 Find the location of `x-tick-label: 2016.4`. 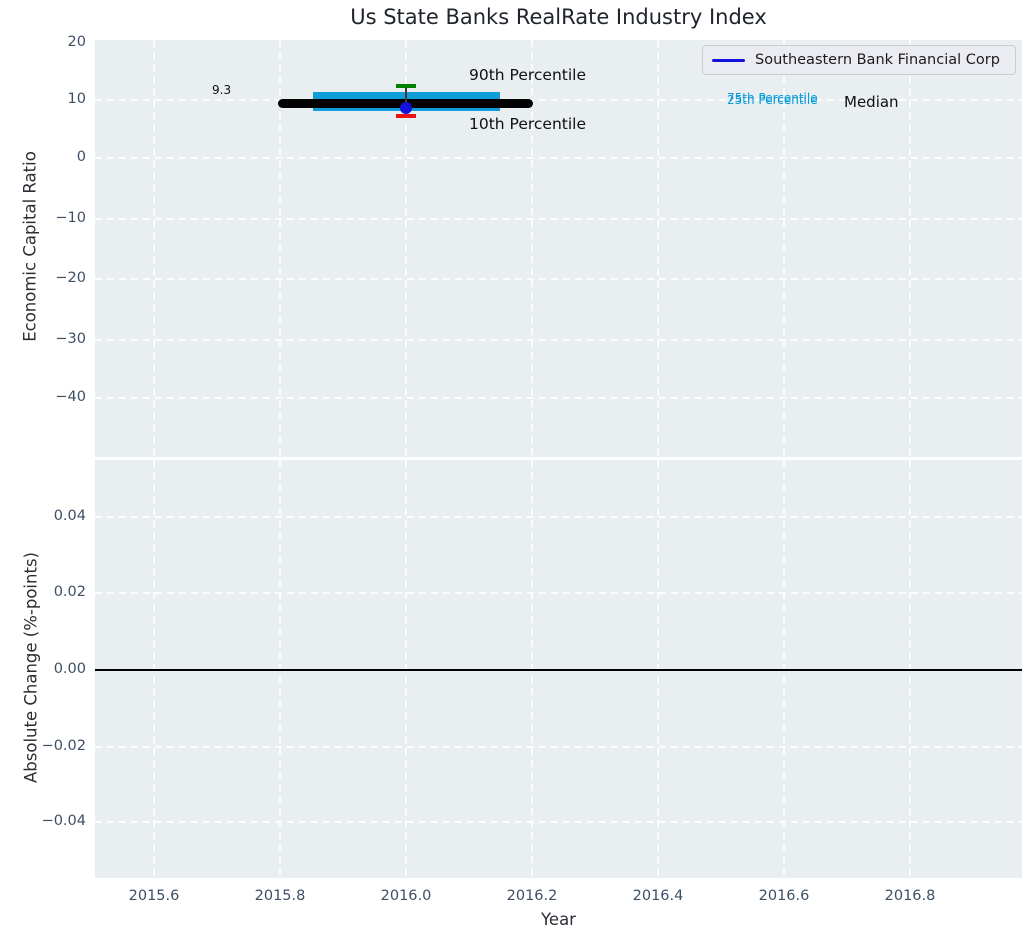

x-tick-label: 2016.4 is located at coordinates (658, 896).